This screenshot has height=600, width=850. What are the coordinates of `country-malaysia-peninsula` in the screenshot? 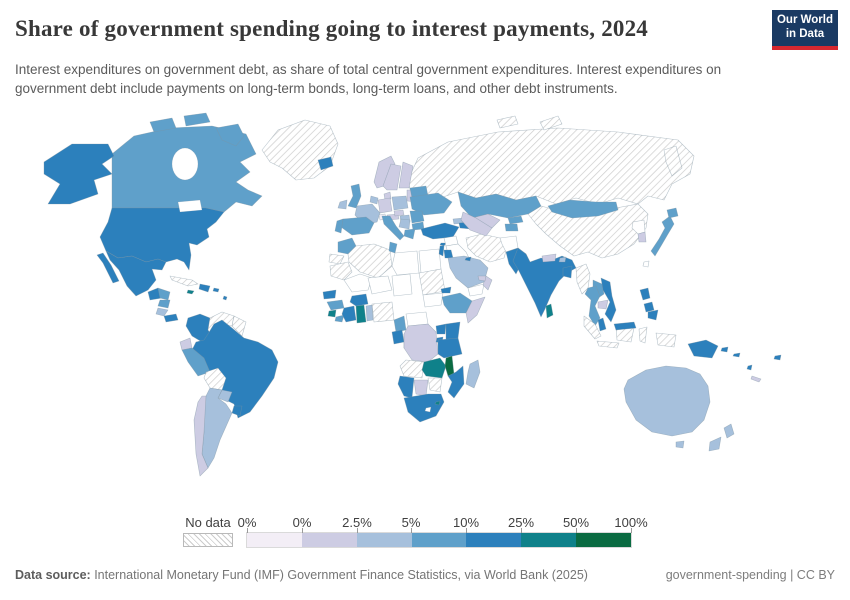 It's located at (602, 324).